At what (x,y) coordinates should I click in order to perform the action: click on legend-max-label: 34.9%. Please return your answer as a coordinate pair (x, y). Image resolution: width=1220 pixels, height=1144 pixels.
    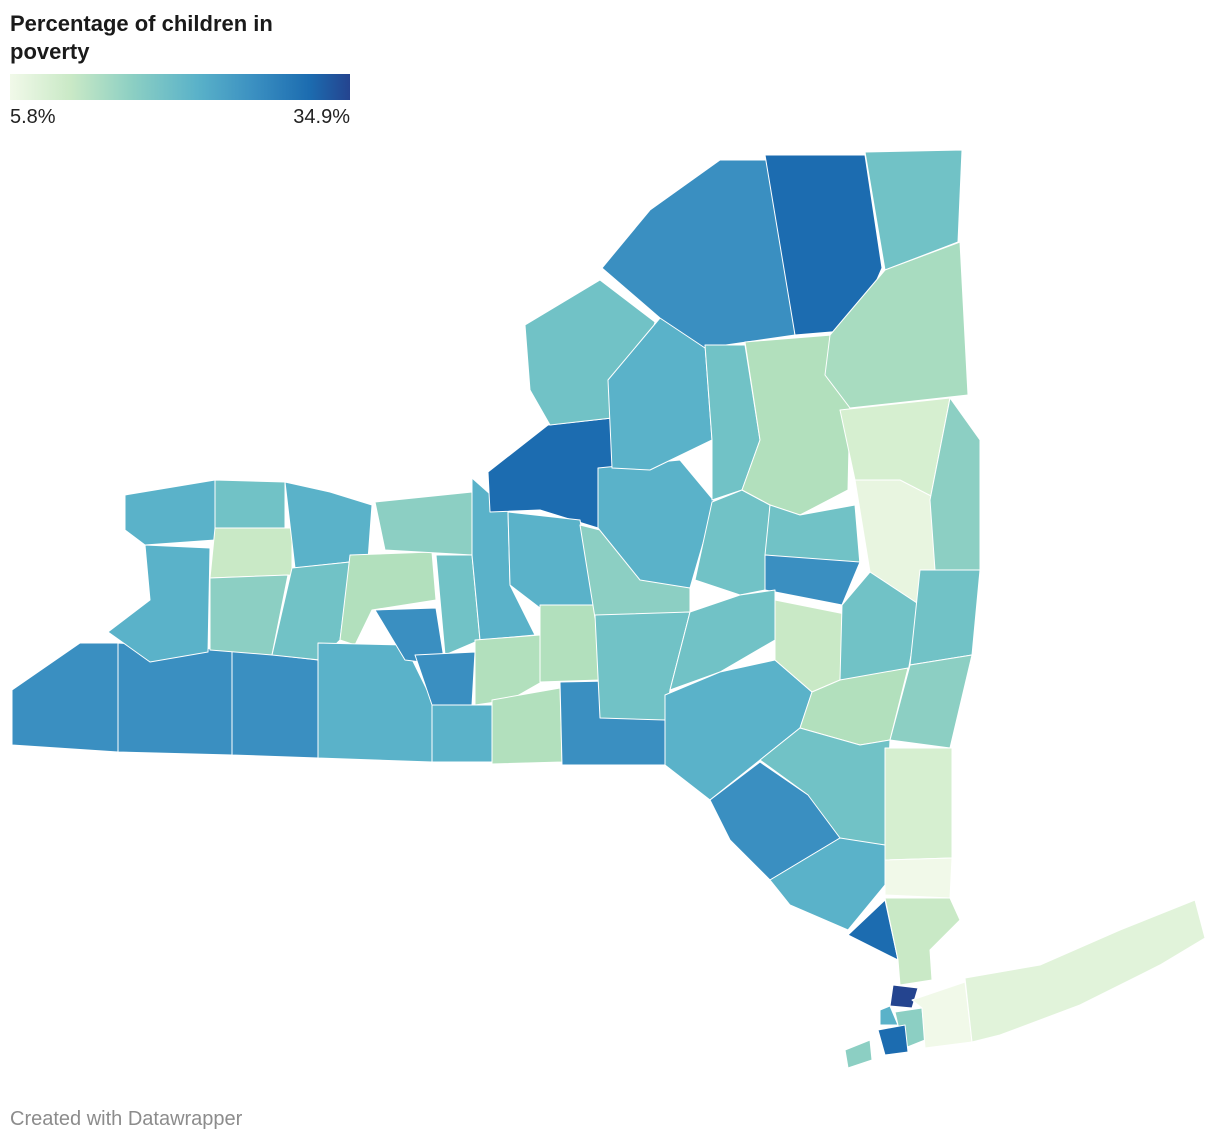
    Looking at the image, I should click on (321, 117).